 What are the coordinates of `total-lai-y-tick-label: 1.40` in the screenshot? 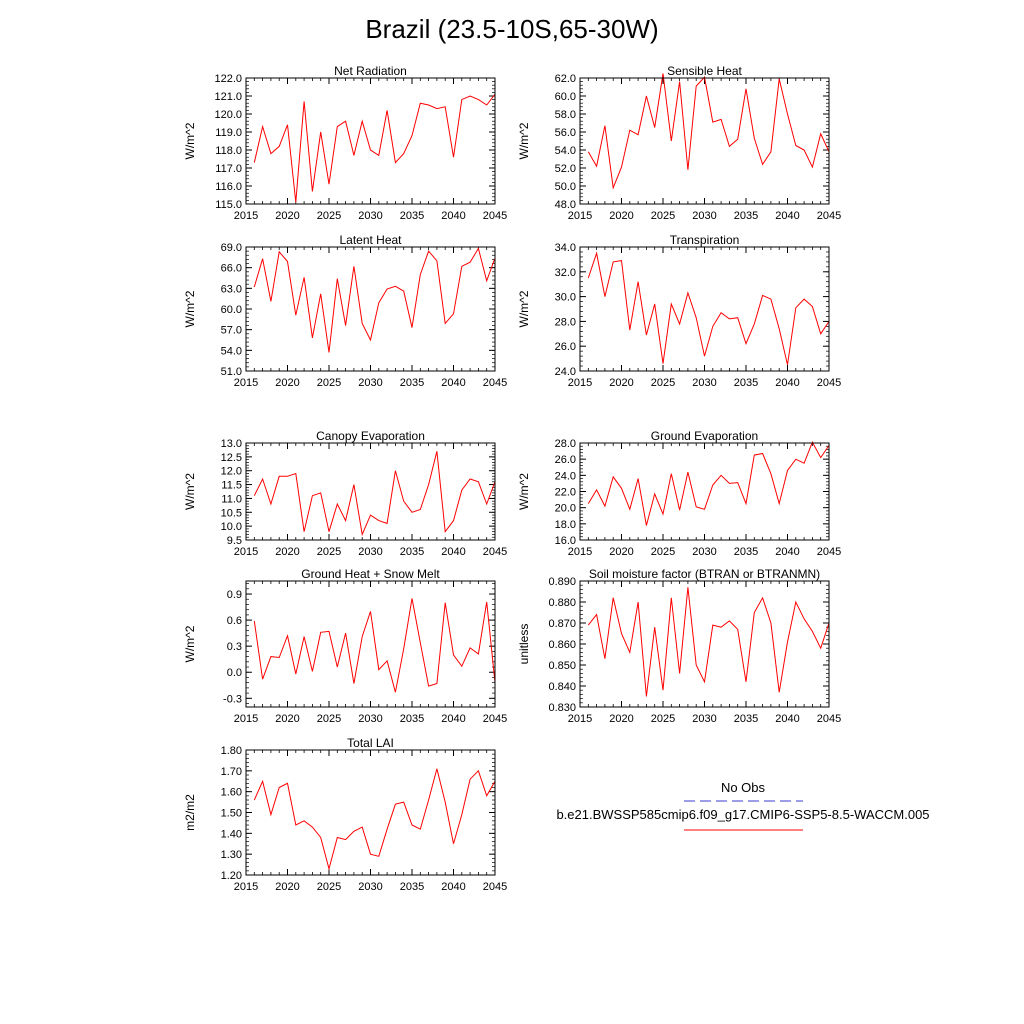 It's located at (231, 834).